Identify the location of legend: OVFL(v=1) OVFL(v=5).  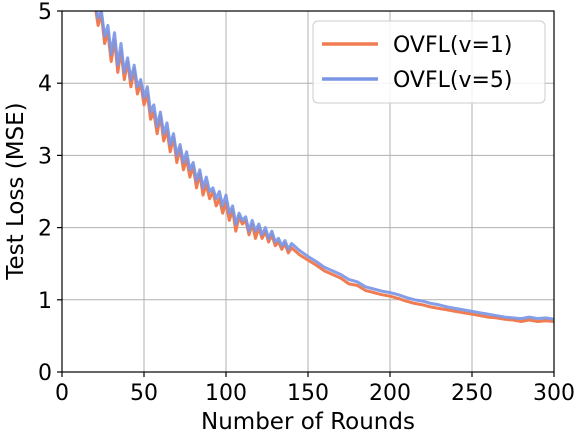
(429, 62).